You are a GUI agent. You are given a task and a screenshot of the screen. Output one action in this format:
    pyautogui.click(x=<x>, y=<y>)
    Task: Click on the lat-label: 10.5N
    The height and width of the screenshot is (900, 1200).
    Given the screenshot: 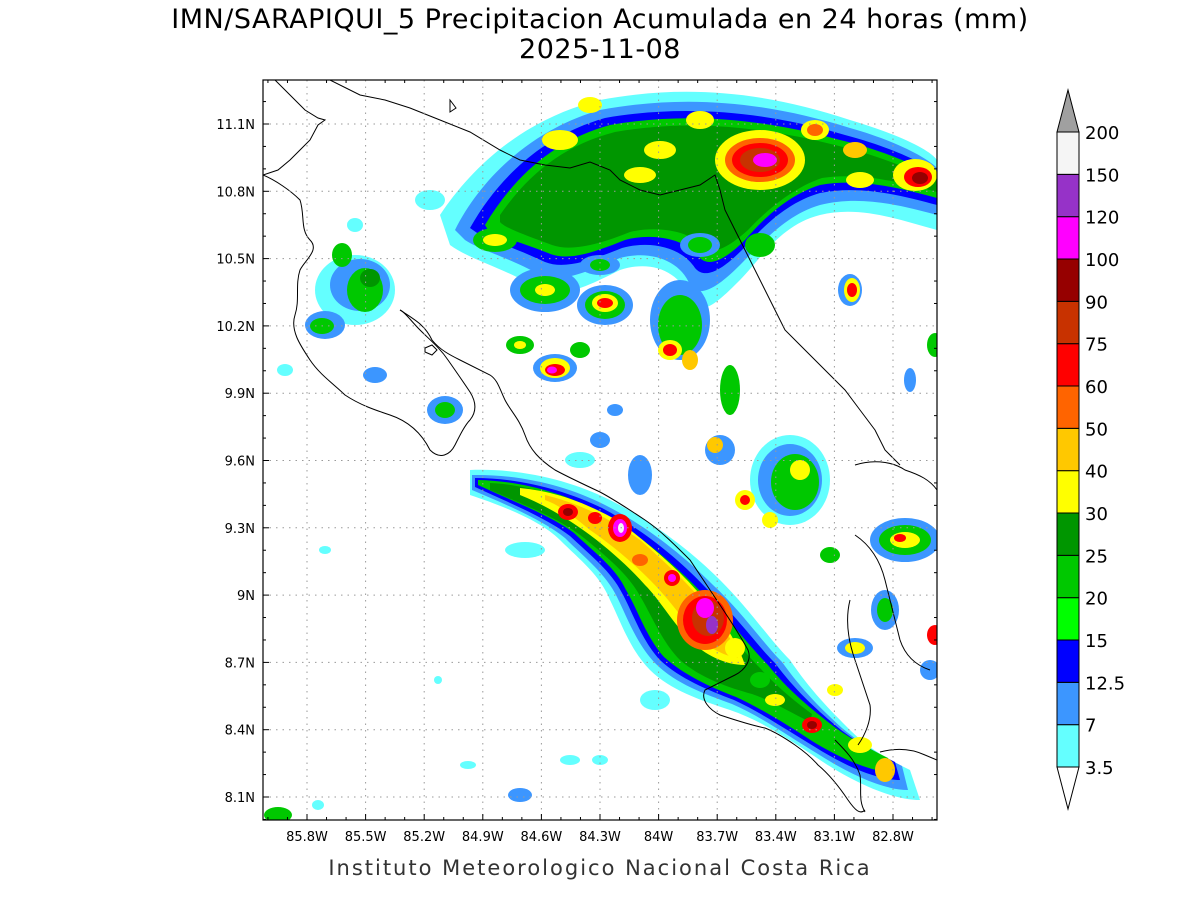 What is the action you would take?
    pyautogui.click(x=235, y=260)
    